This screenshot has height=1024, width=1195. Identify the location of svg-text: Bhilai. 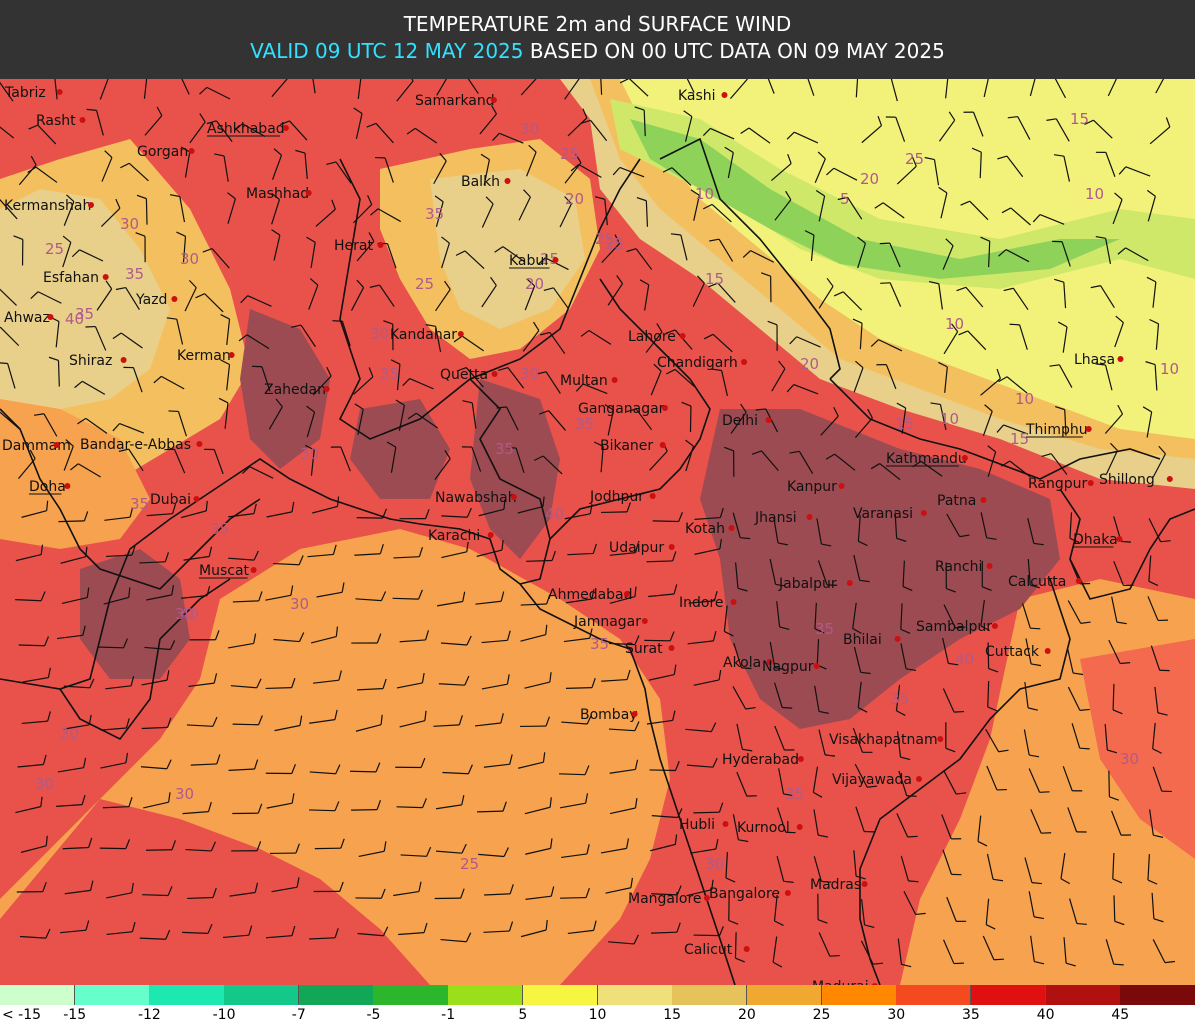
(862, 640).